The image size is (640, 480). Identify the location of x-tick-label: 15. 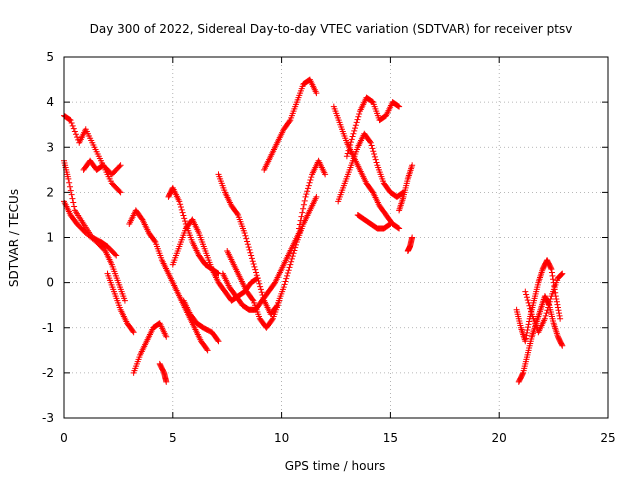
(390, 438).